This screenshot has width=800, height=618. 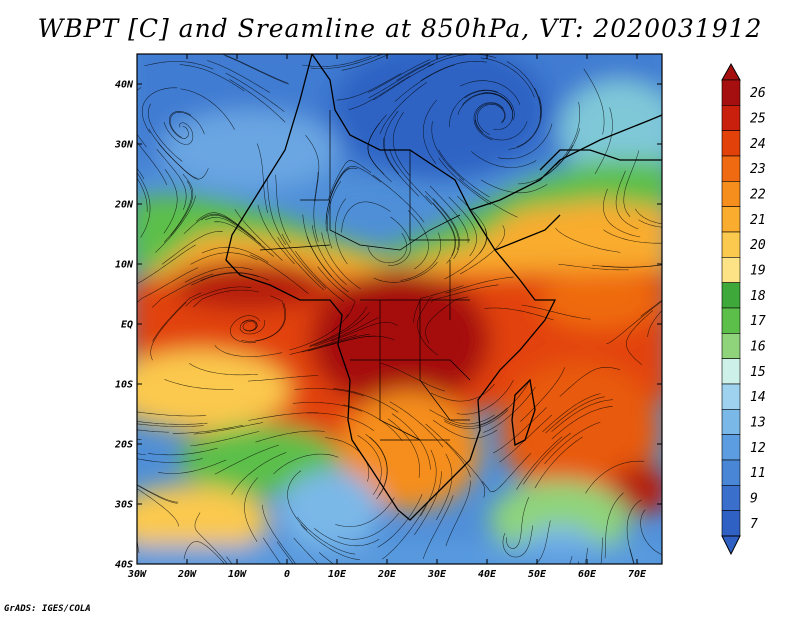 What do you see at coordinates (137, 574) in the screenshot?
I see `lon-tick-label: 30W` at bounding box center [137, 574].